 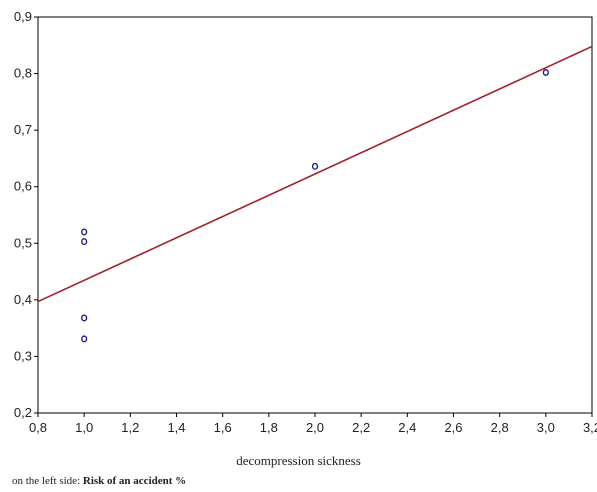 What do you see at coordinates (269, 427) in the screenshot?
I see `x-tick-label: 1,8` at bounding box center [269, 427].